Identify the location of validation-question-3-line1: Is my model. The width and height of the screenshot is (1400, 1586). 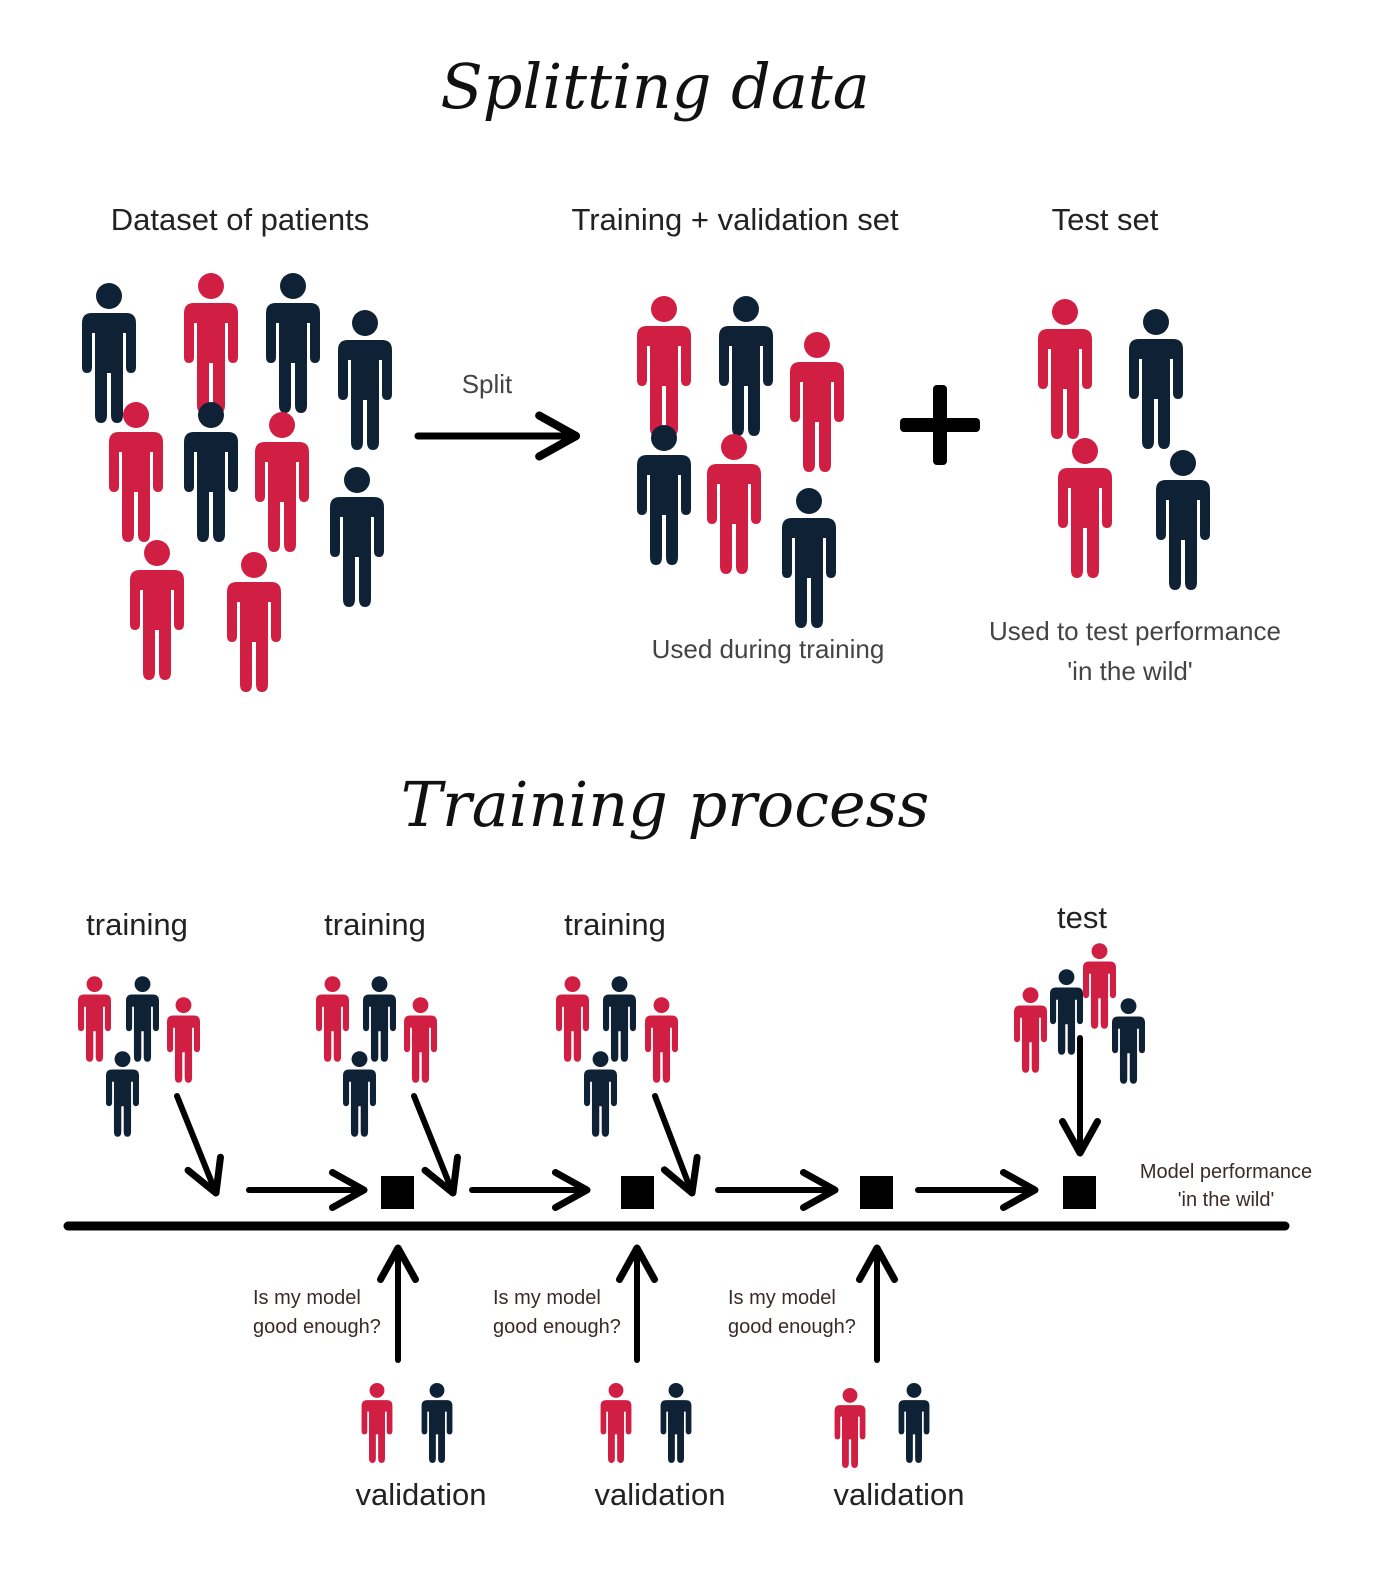
(782, 1298).